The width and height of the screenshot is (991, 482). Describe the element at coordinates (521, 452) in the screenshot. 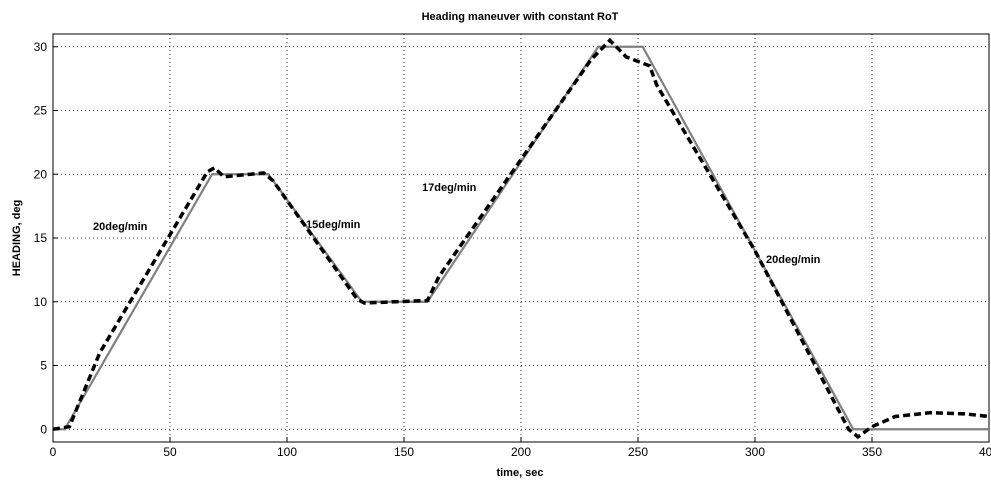

I see `x-tick-label: 200` at that location.